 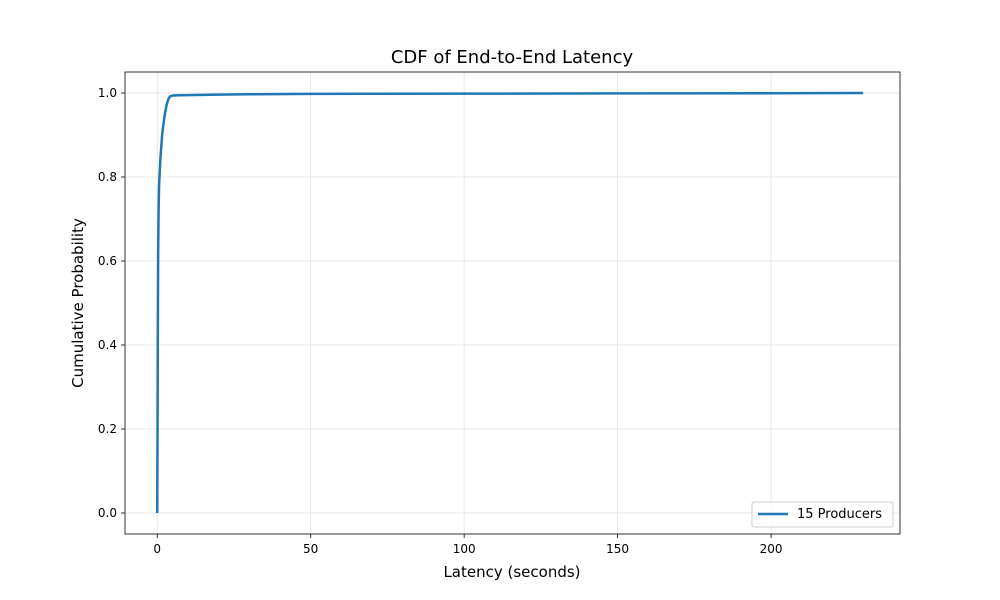 I want to click on x-axis-label: Latency (seconds), so click(x=511, y=572).